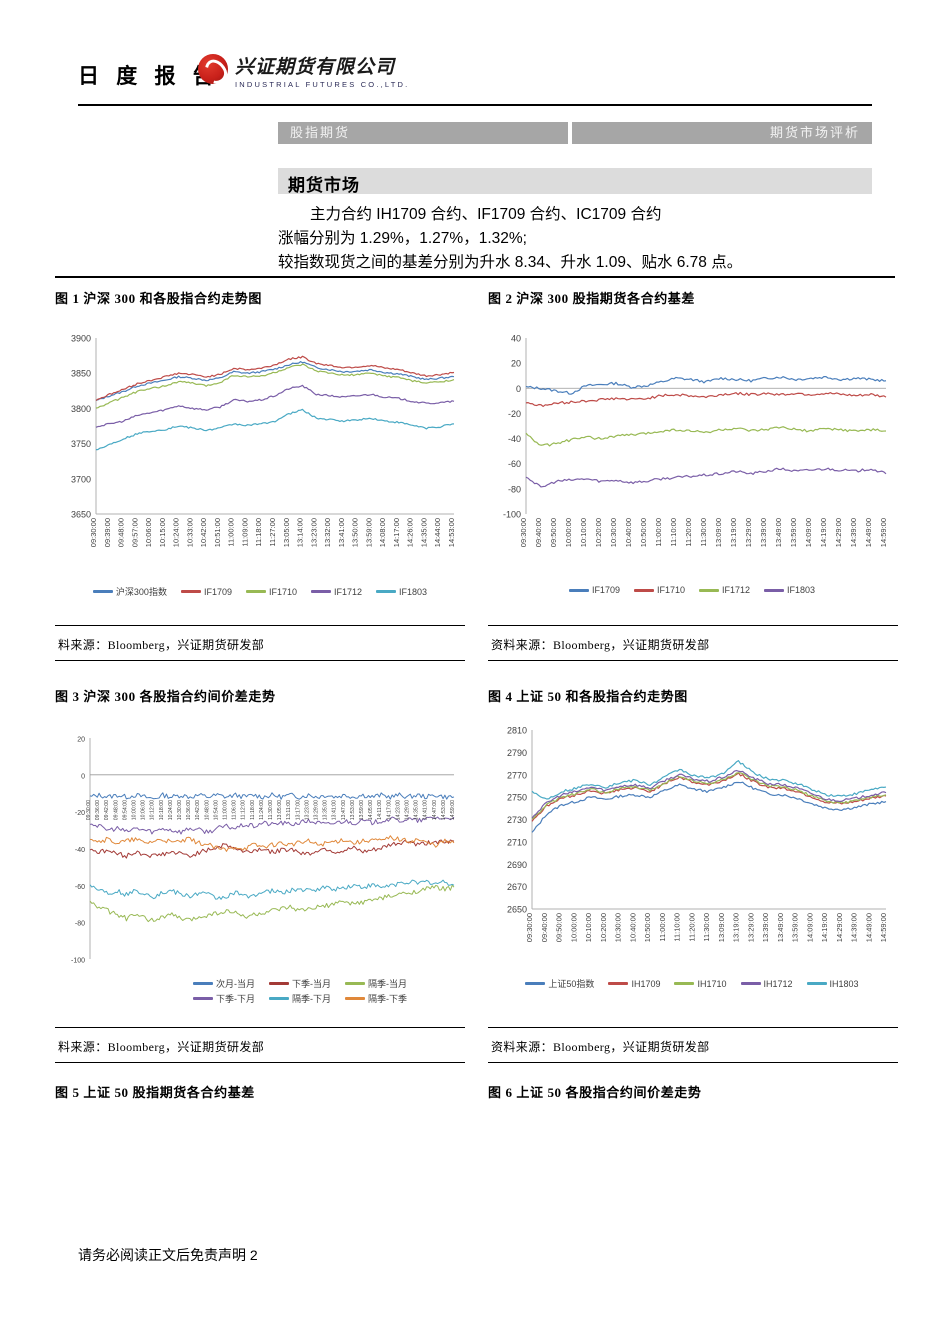  Describe the element at coordinates (514, 489) in the screenshot. I see `svg-text: -80` at that location.